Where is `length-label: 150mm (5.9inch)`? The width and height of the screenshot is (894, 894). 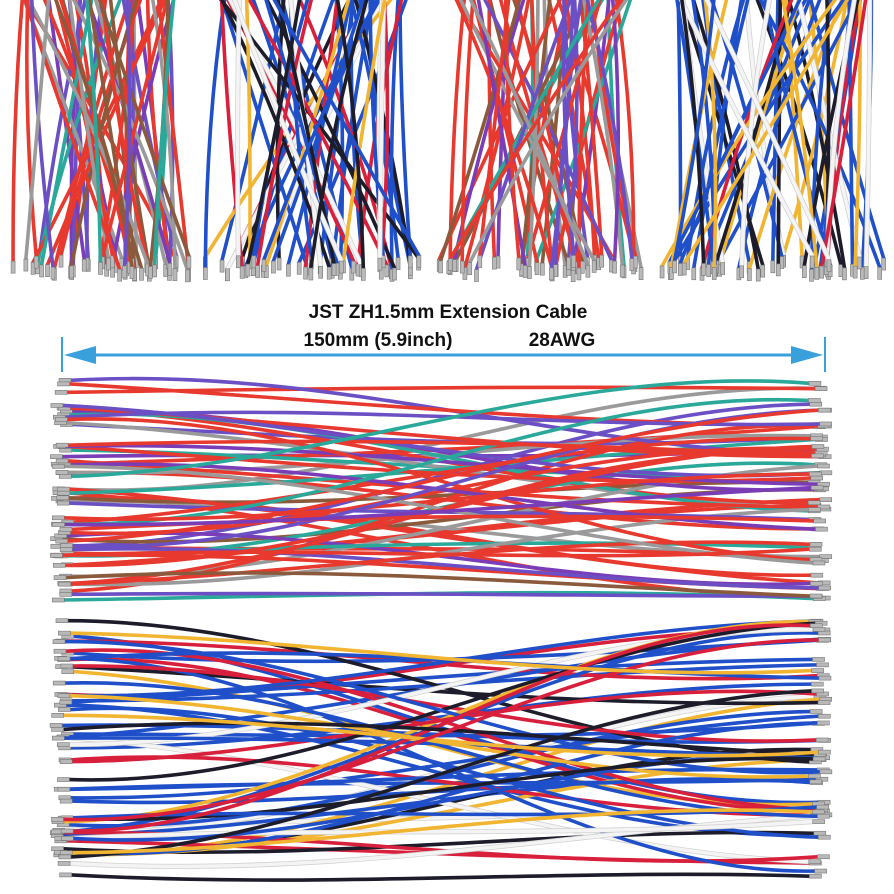
length-label: 150mm (5.9inch) is located at coordinates (378, 340).